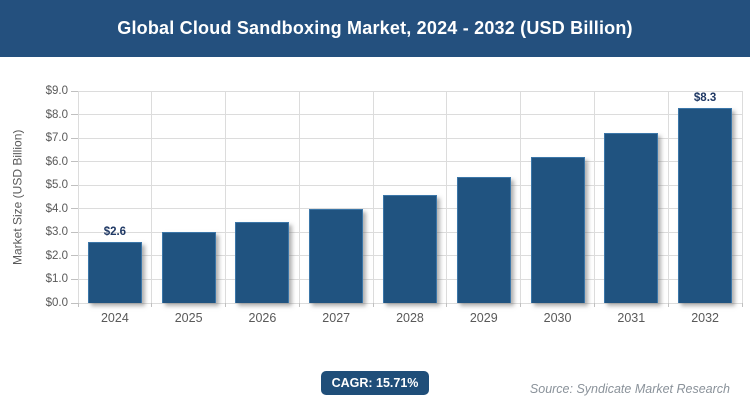 This screenshot has height=417, width=750. I want to click on data-label-2032: $8.3, so click(705, 97).